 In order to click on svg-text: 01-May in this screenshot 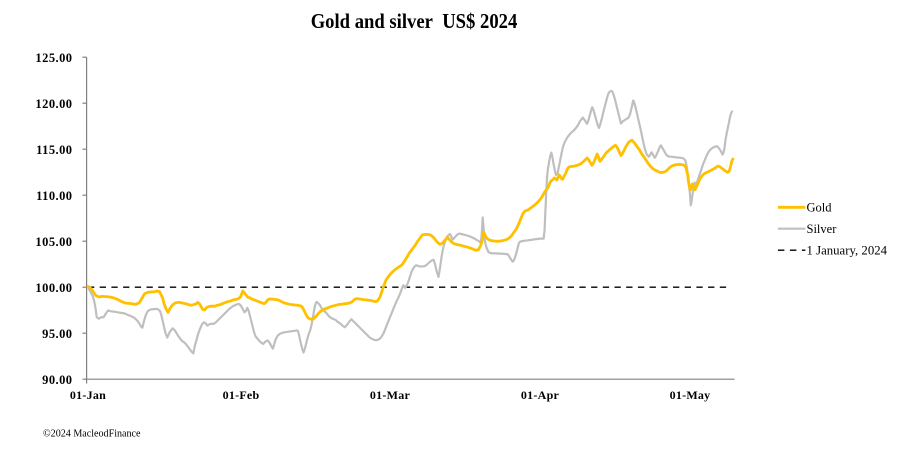, I will do `click(690, 395)`.